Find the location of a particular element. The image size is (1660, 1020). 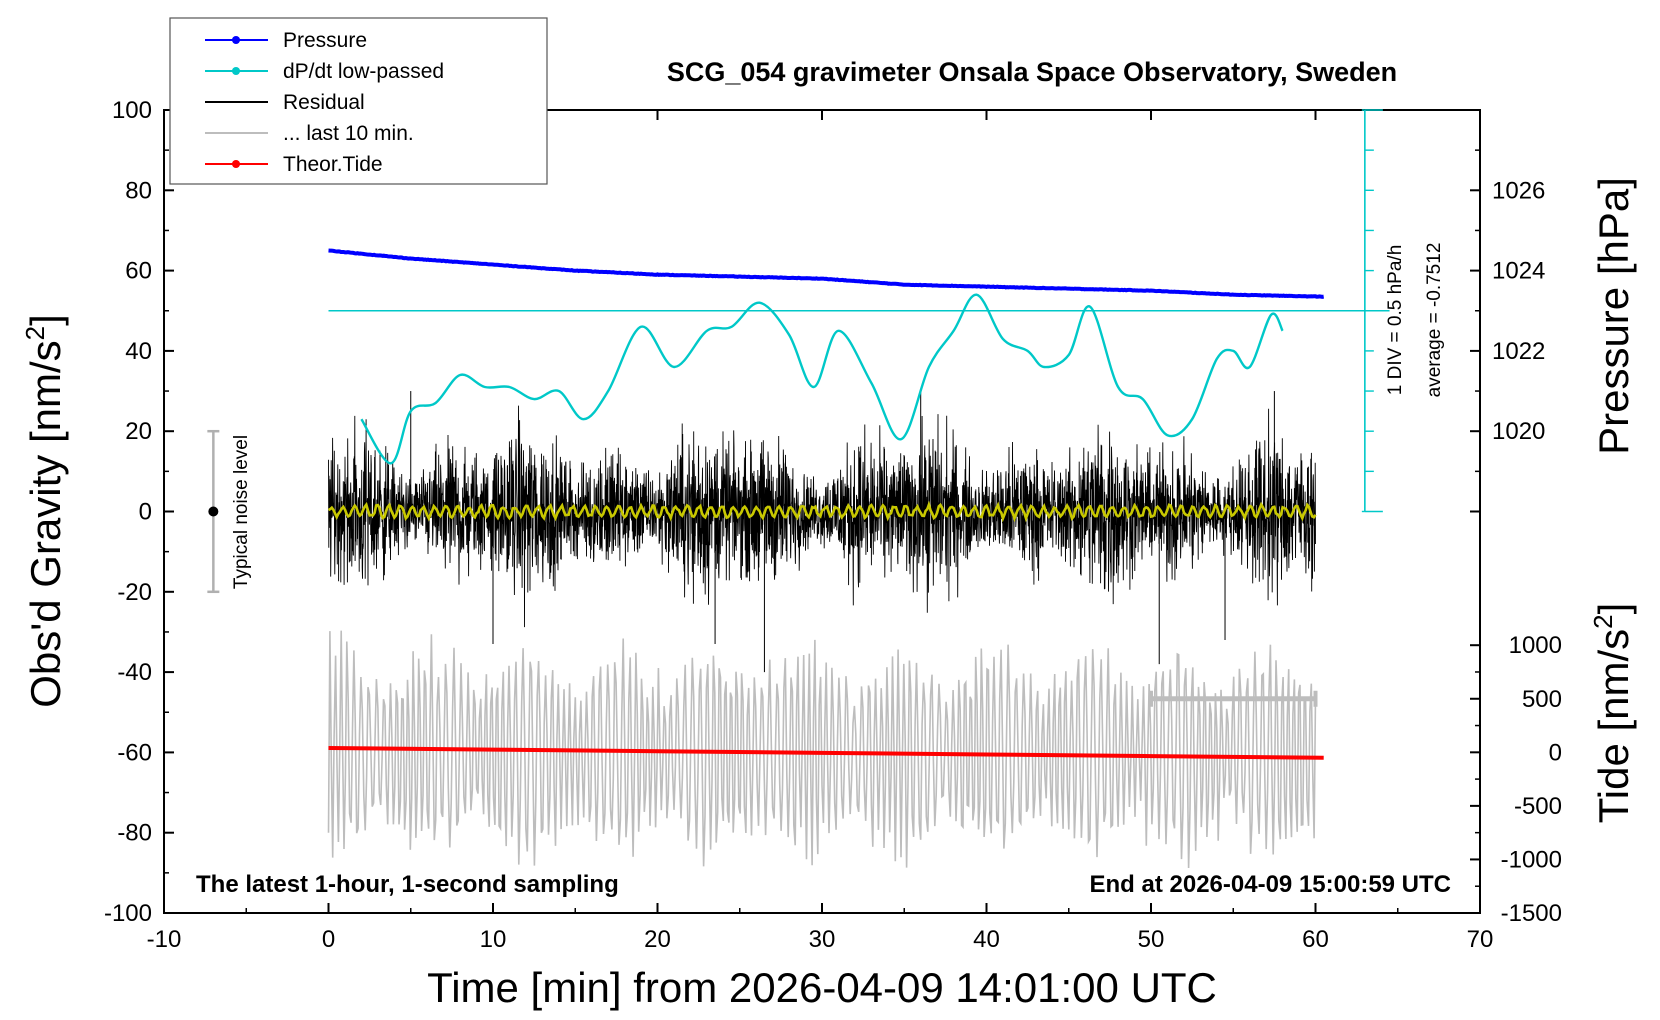

legend-label: Theor.Tide is located at coordinates (333, 164).